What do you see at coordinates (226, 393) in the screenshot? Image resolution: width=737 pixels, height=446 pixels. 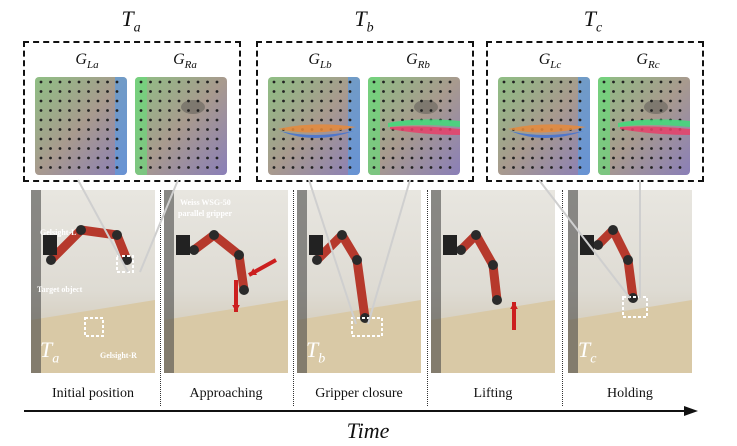 I see `caption-approaching: Approaching` at bounding box center [226, 393].